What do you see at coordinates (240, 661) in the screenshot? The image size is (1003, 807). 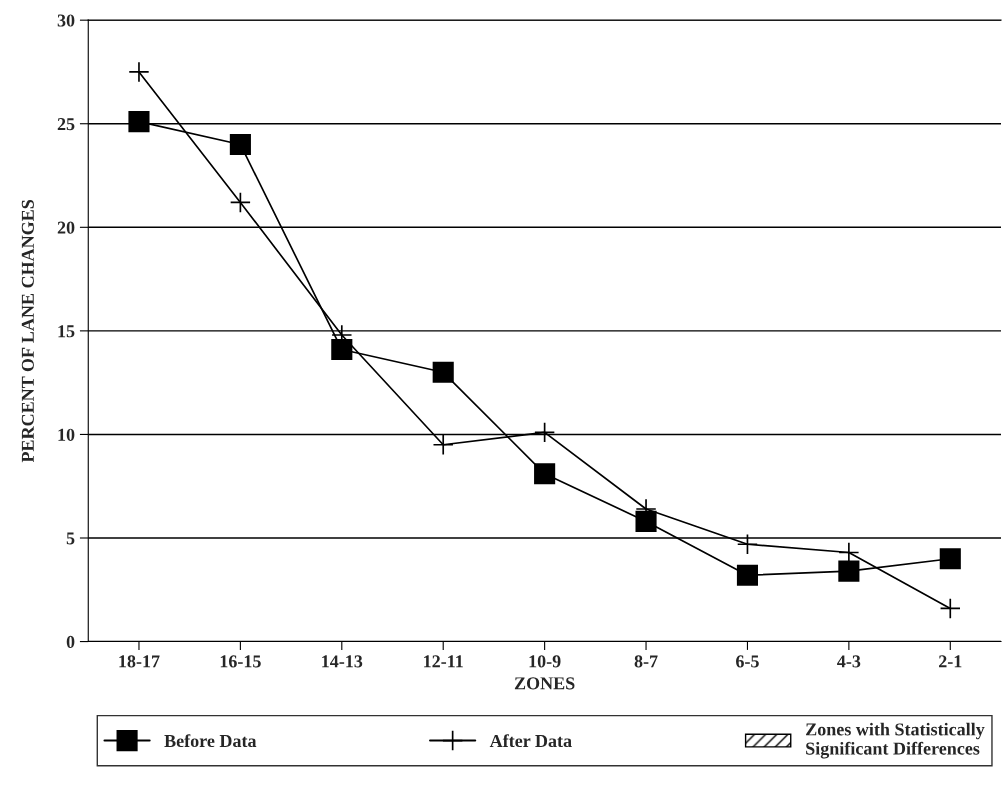 I see `x-tick-label: 16-15` at bounding box center [240, 661].